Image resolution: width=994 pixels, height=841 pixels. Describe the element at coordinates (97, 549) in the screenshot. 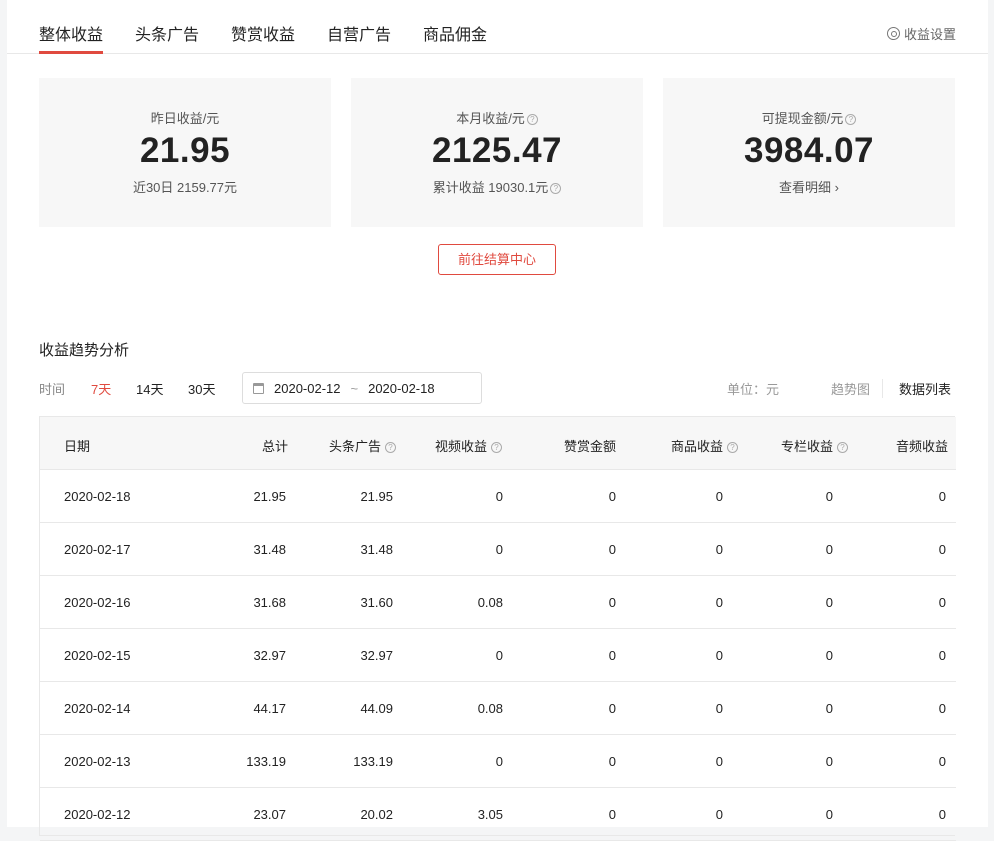

I see `cell-date: 2020-02-17` at that location.